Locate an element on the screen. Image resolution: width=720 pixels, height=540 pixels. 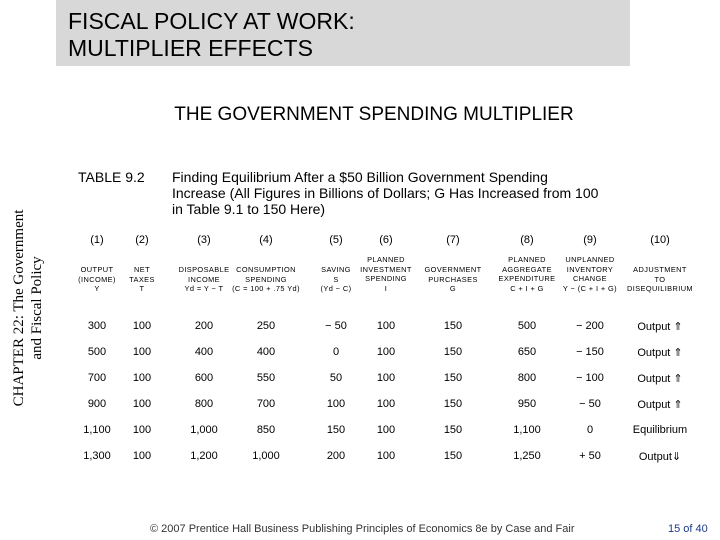
column-header-line: TO is located at coordinates (660, 279).